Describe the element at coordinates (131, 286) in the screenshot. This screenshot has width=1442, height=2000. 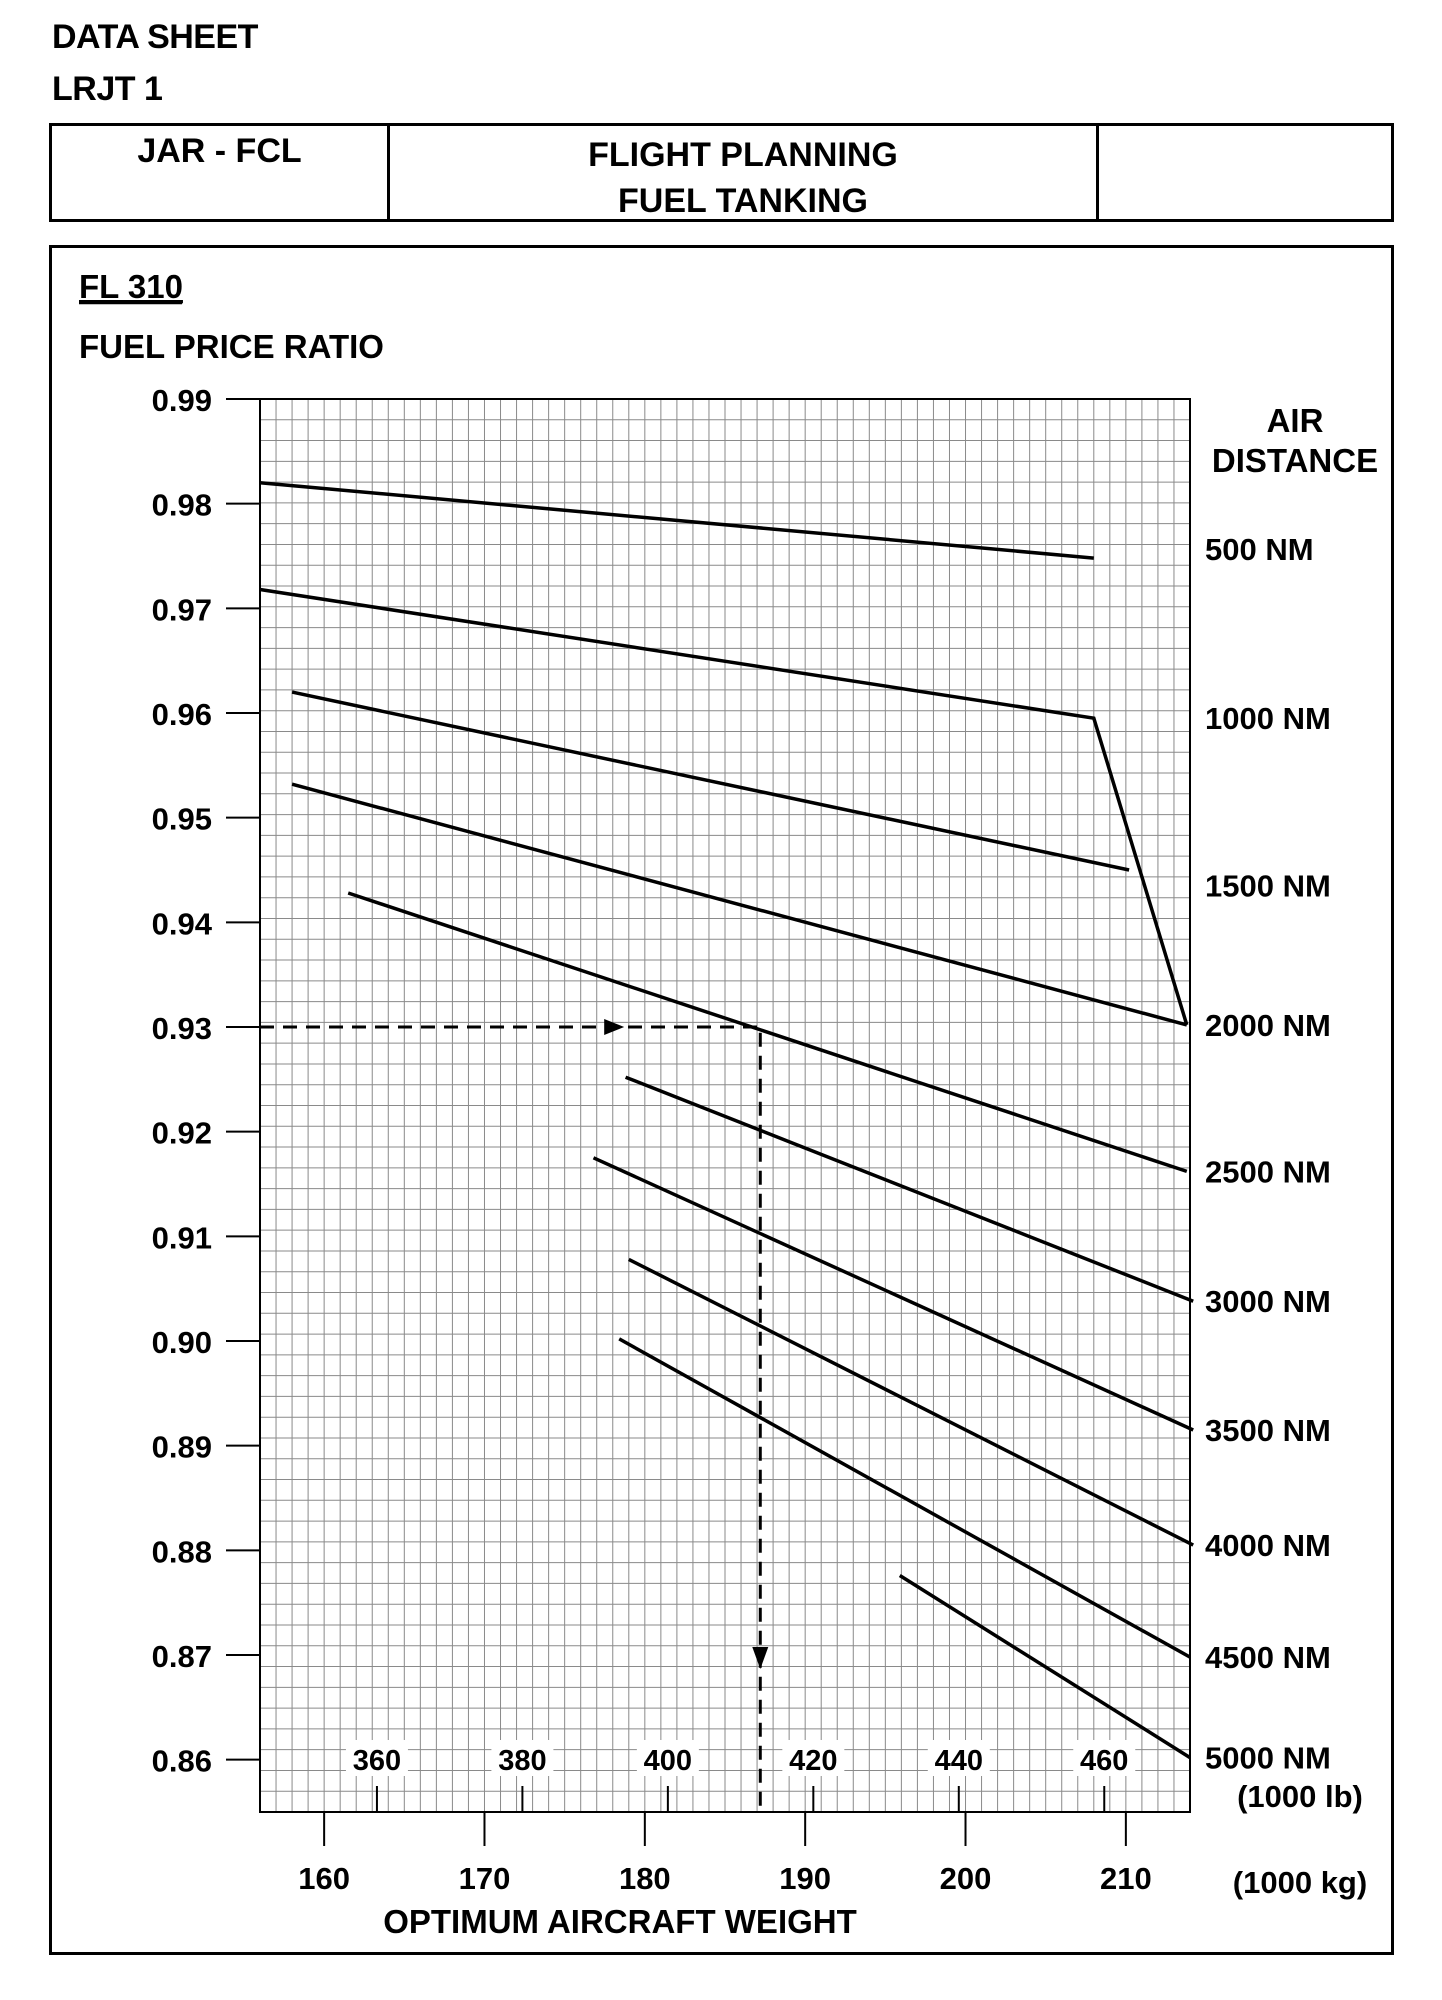
I see `chart-title: FL 310` at that location.